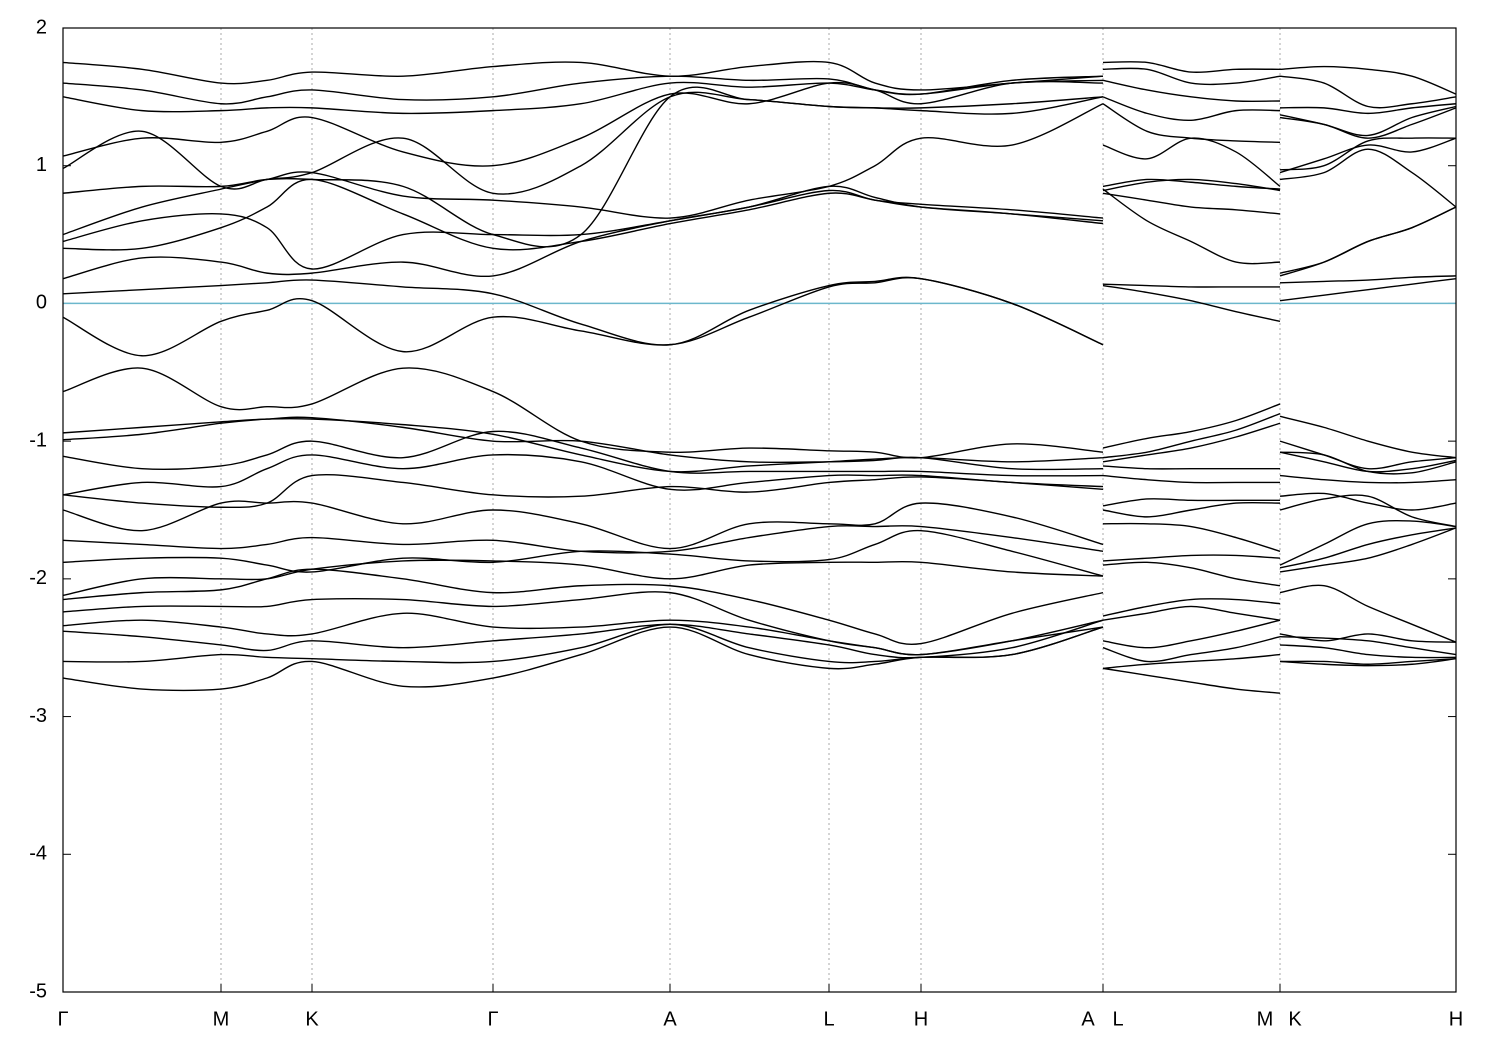 Image resolution: width=1500 pixels, height=1050 pixels. What do you see at coordinates (38, 854) in the screenshot?
I see `y-tick-label: -4` at bounding box center [38, 854].